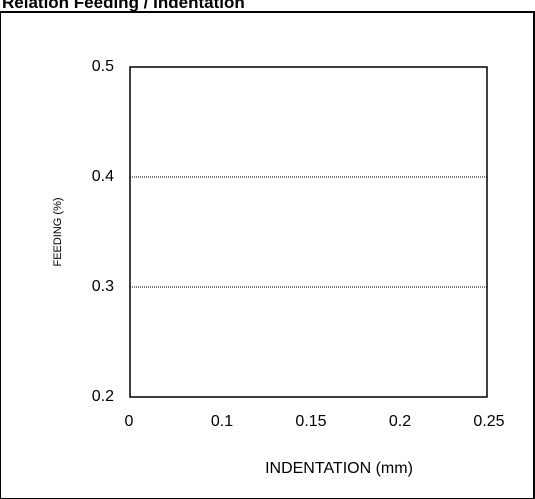 The width and height of the screenshot is (535, 499). What do you see at coordinates (103, 286) in the screenshot?
I see `y-tick-label: 0.3` at bounding box center [103, 286].